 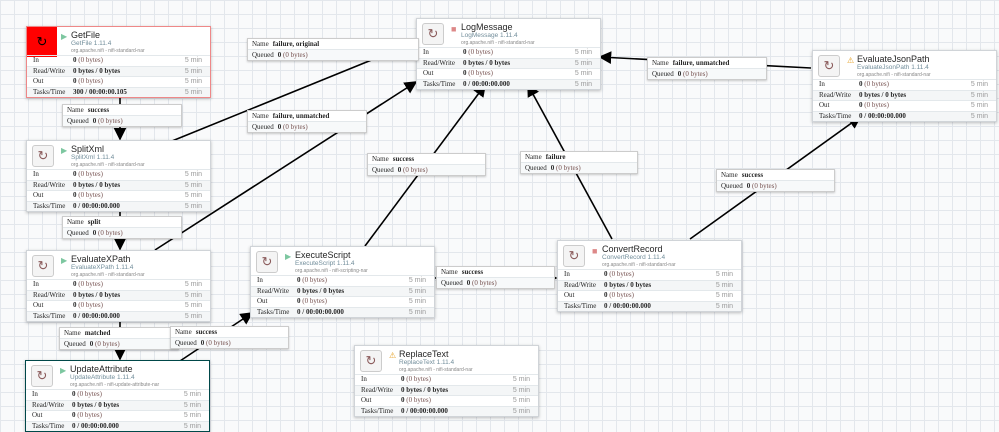 What do you see at coordinates (118, 305) in the screenshot?
I see `stat-out: Out 0 (0 bytes) 5 min` at bounding box center [118, 305].